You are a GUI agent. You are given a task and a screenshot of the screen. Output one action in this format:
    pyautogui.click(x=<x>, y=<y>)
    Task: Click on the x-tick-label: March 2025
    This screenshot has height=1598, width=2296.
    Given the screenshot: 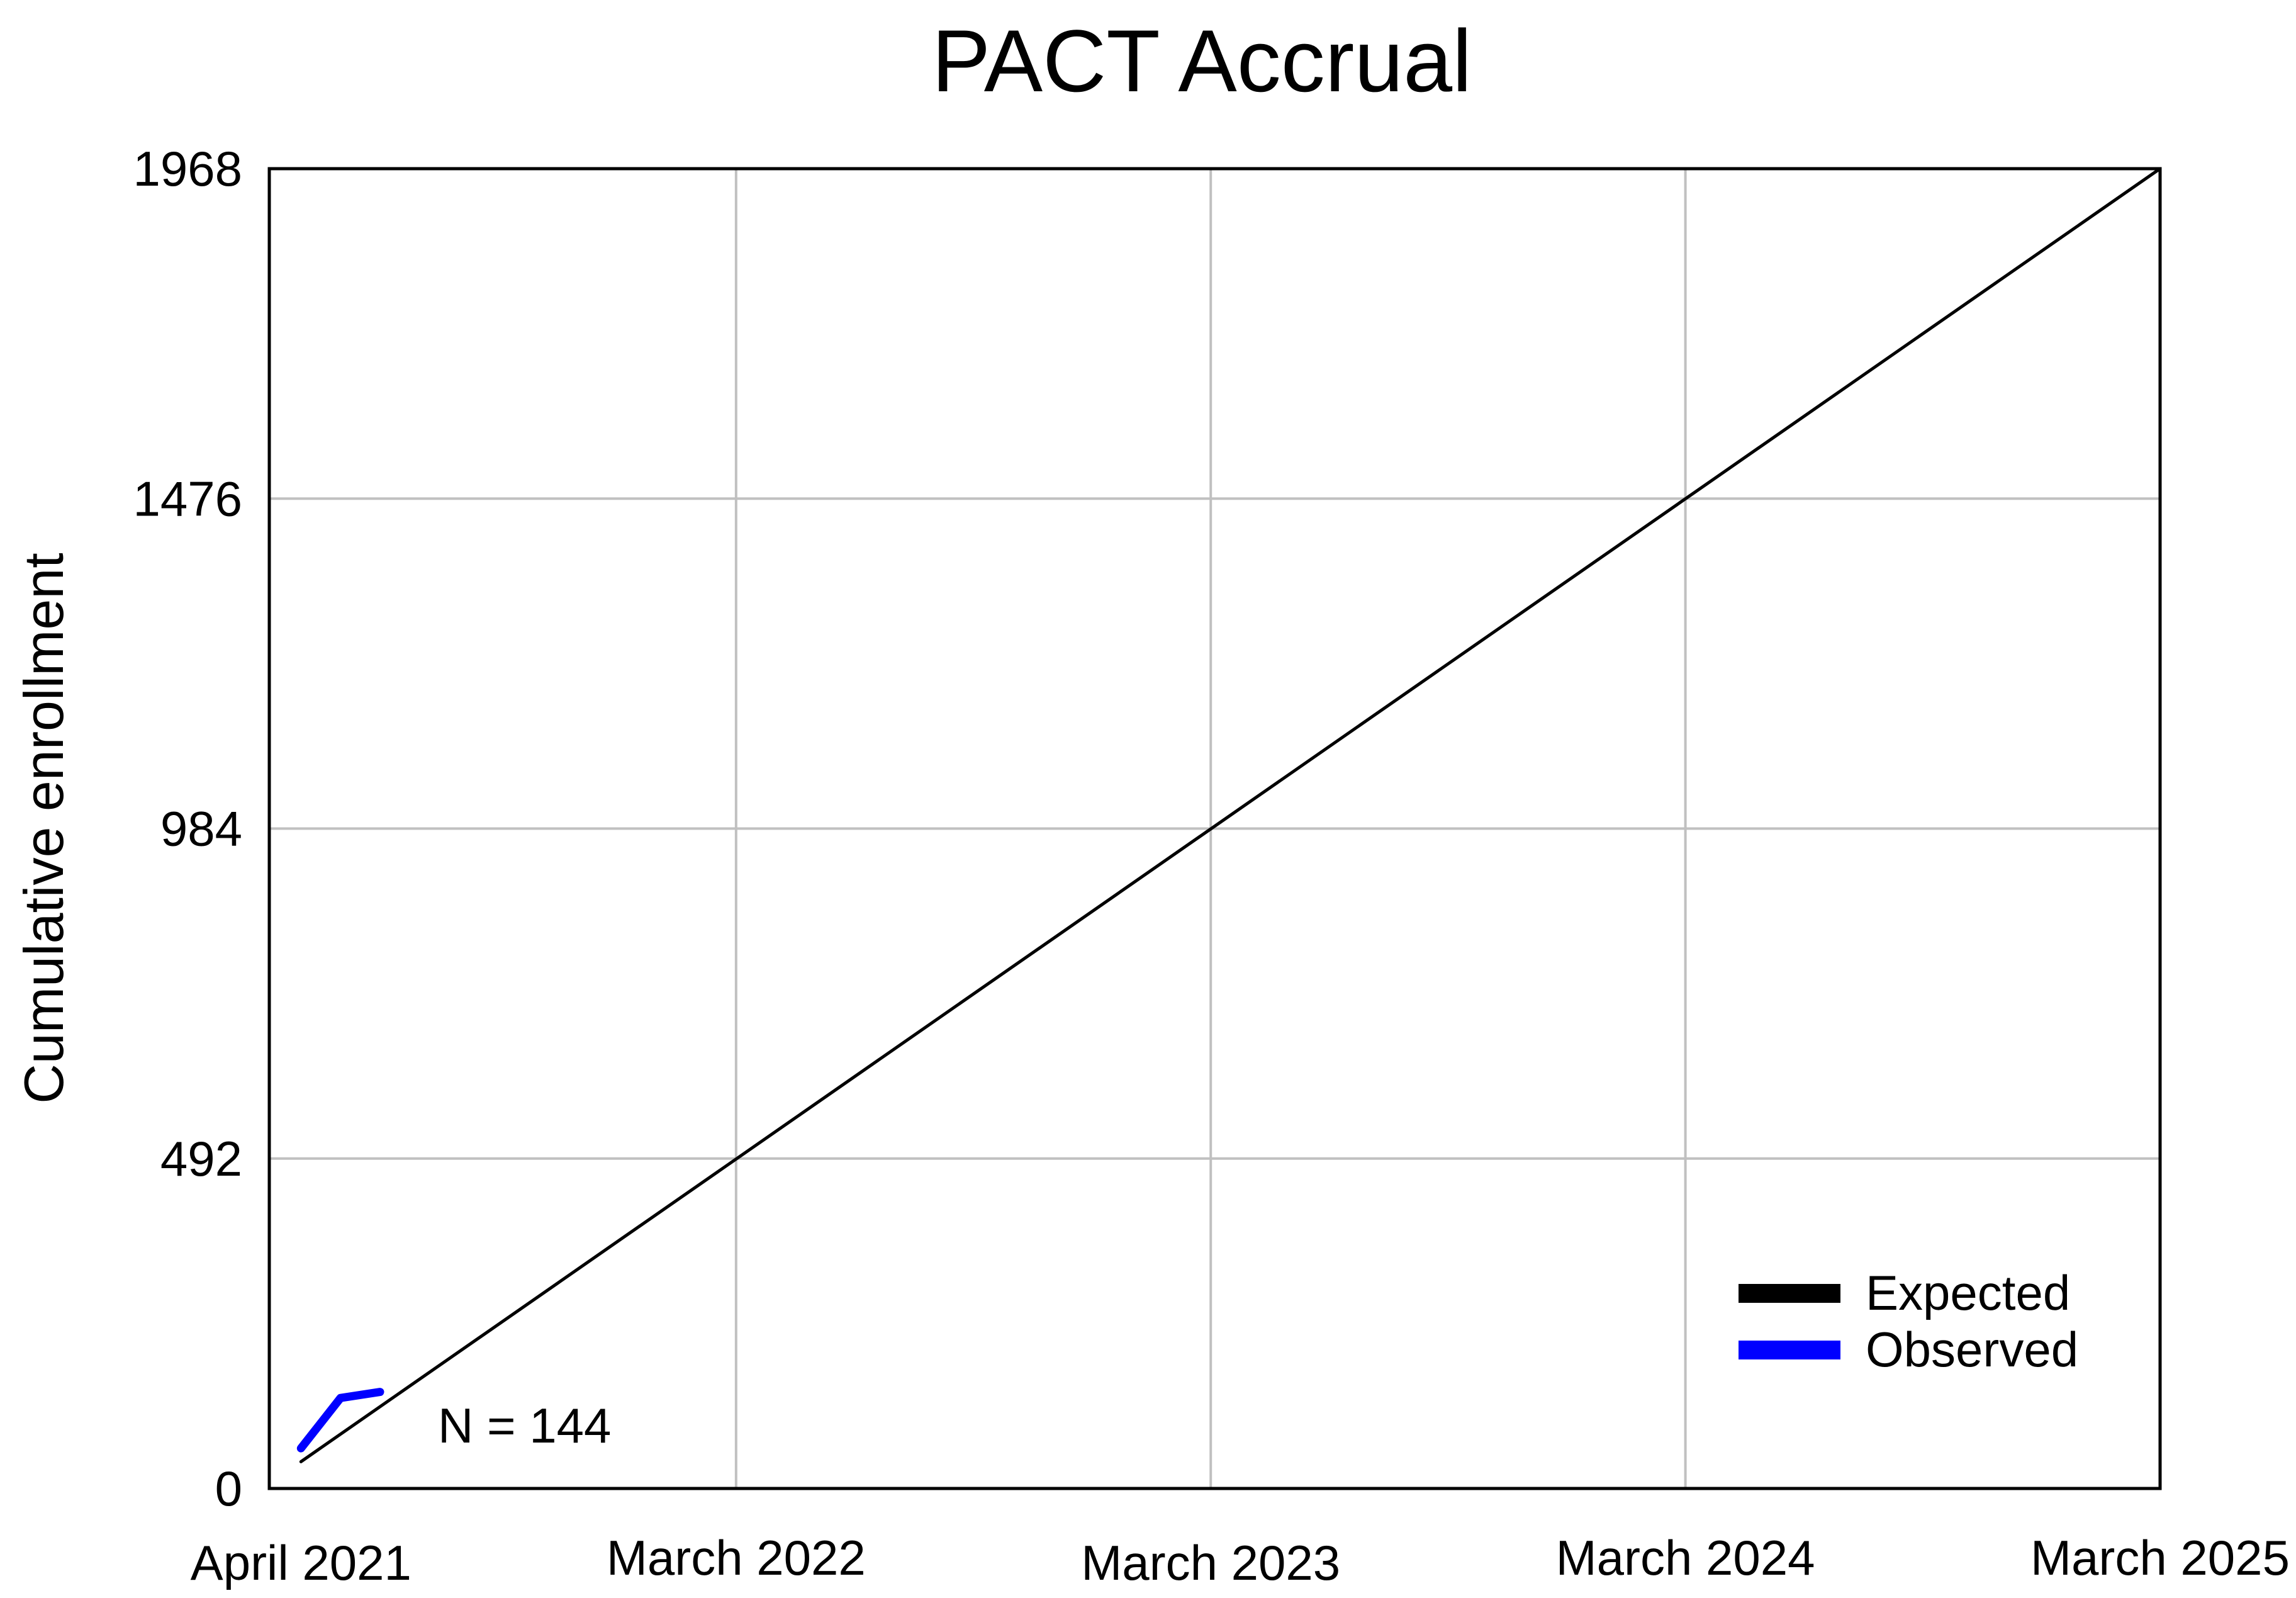 What is the action you would take?
    pyautogui.click(x=2160, y=1557)
    